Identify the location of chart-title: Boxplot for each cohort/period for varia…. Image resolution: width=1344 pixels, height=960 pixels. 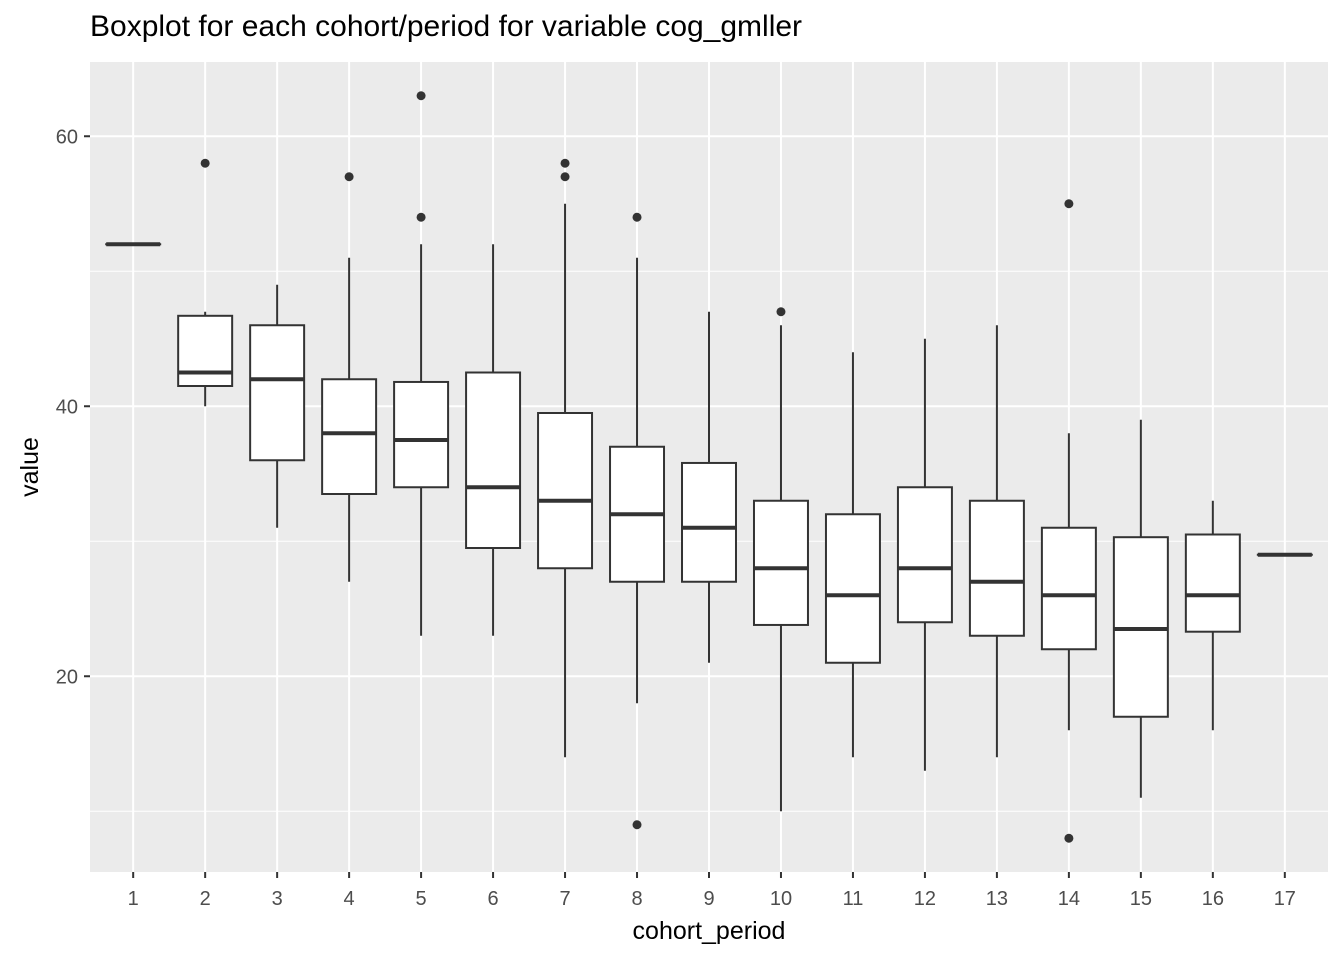
(446, 26).